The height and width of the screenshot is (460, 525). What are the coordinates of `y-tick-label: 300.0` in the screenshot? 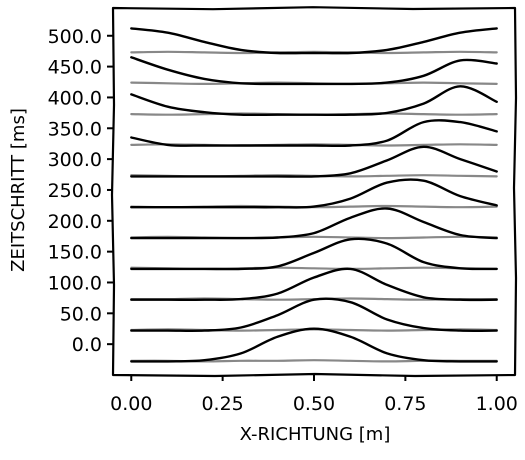 It's located at (75, 160).